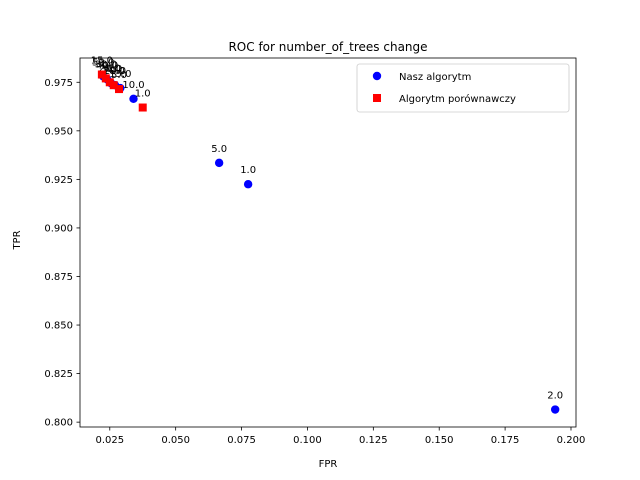  What do you see at coordinates (373, 440) in the screenshot?
I see `x-tick-label: 0.125` at bounding box center [373, 440].